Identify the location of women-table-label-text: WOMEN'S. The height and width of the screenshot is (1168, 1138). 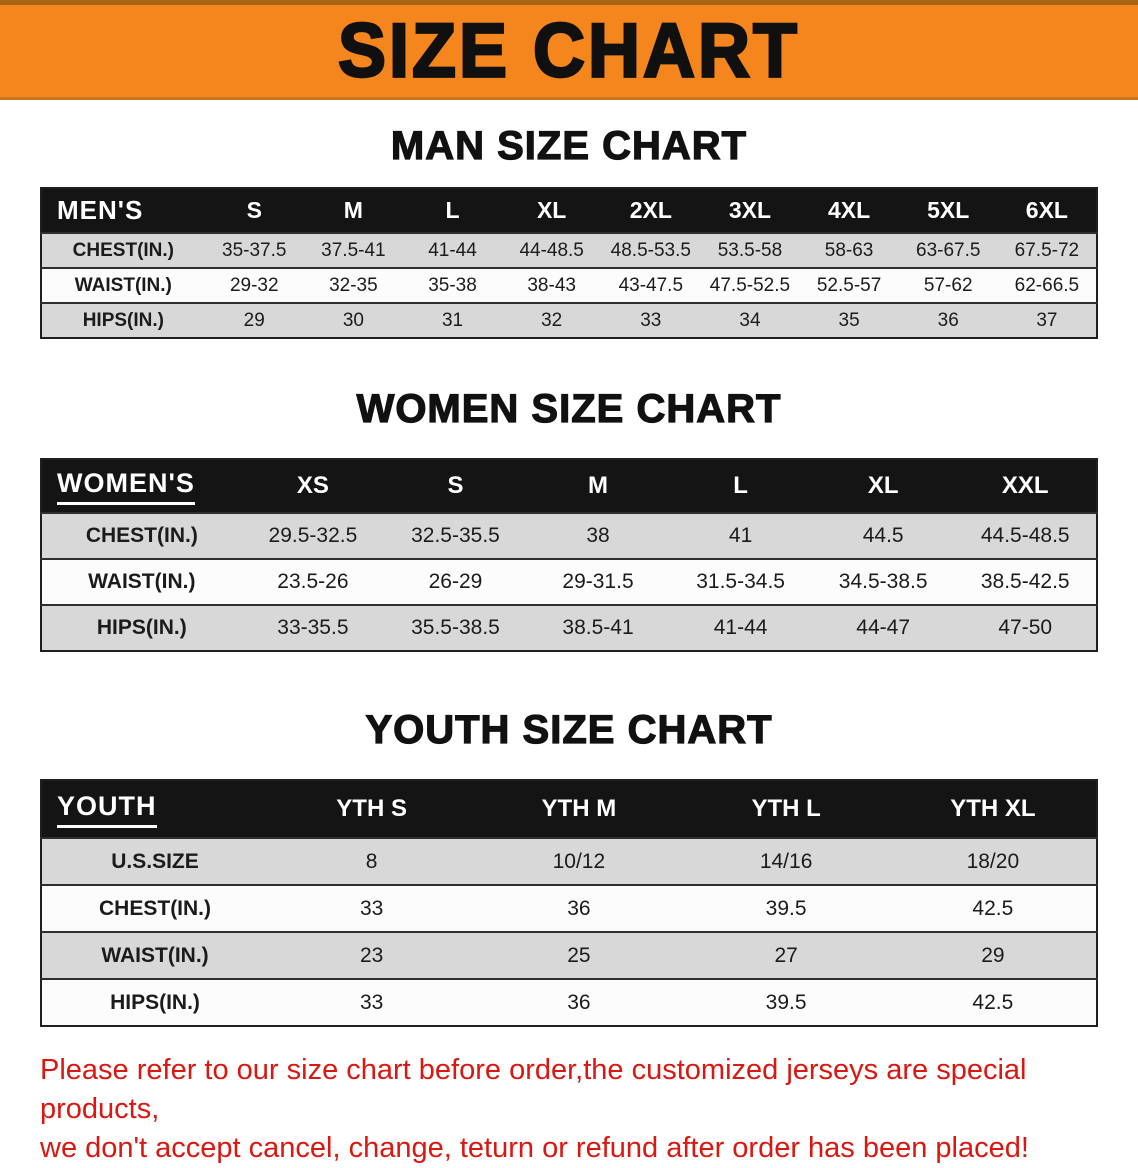
(126, 486).